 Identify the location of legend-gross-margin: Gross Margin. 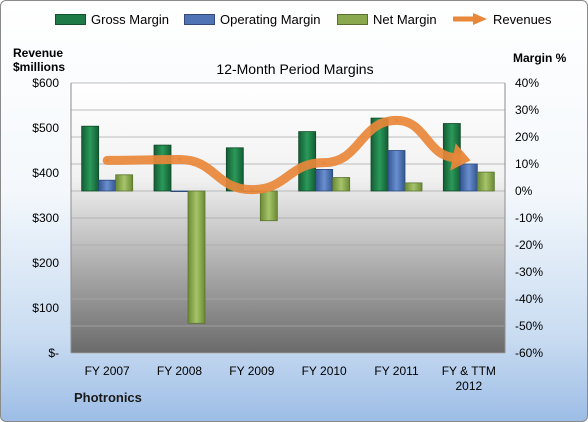
(112, 19).